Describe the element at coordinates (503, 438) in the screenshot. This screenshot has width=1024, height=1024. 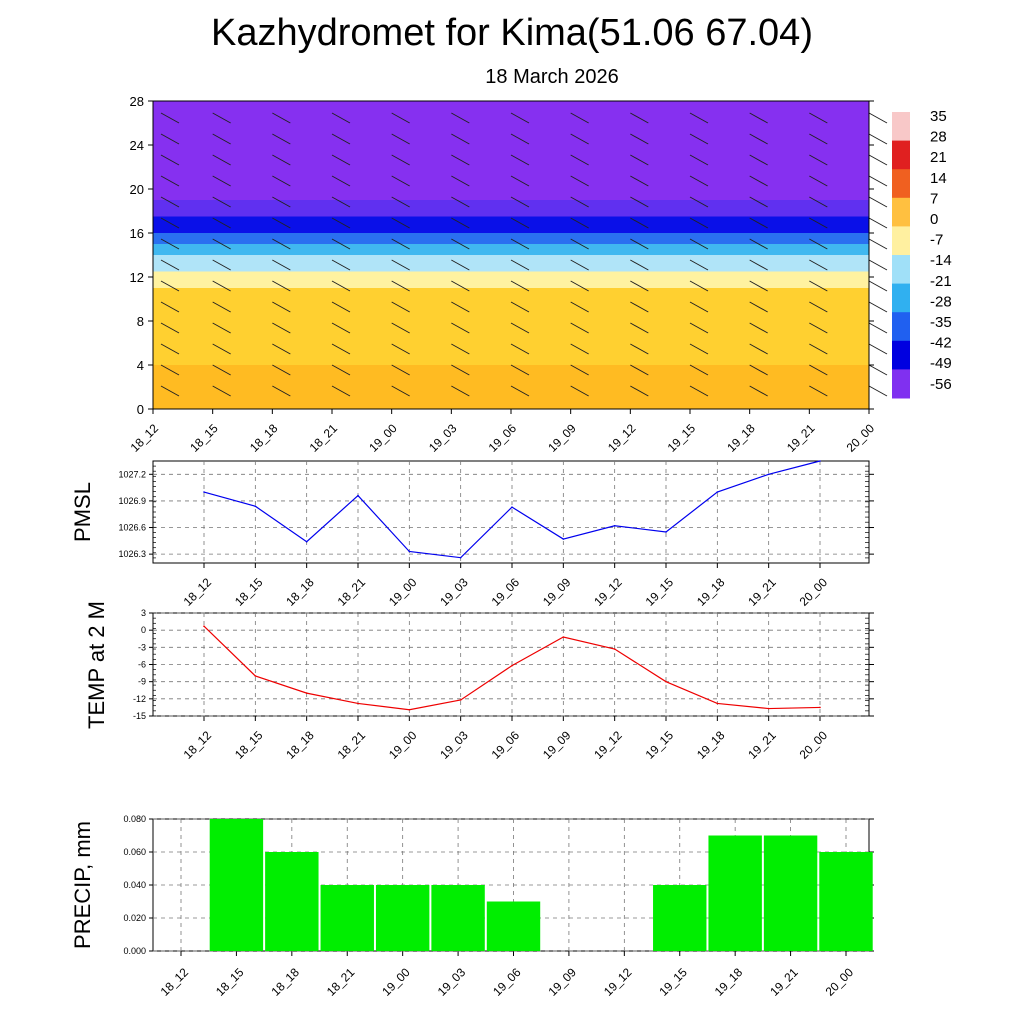
I see `x-tick-label: 19_06` at that location.